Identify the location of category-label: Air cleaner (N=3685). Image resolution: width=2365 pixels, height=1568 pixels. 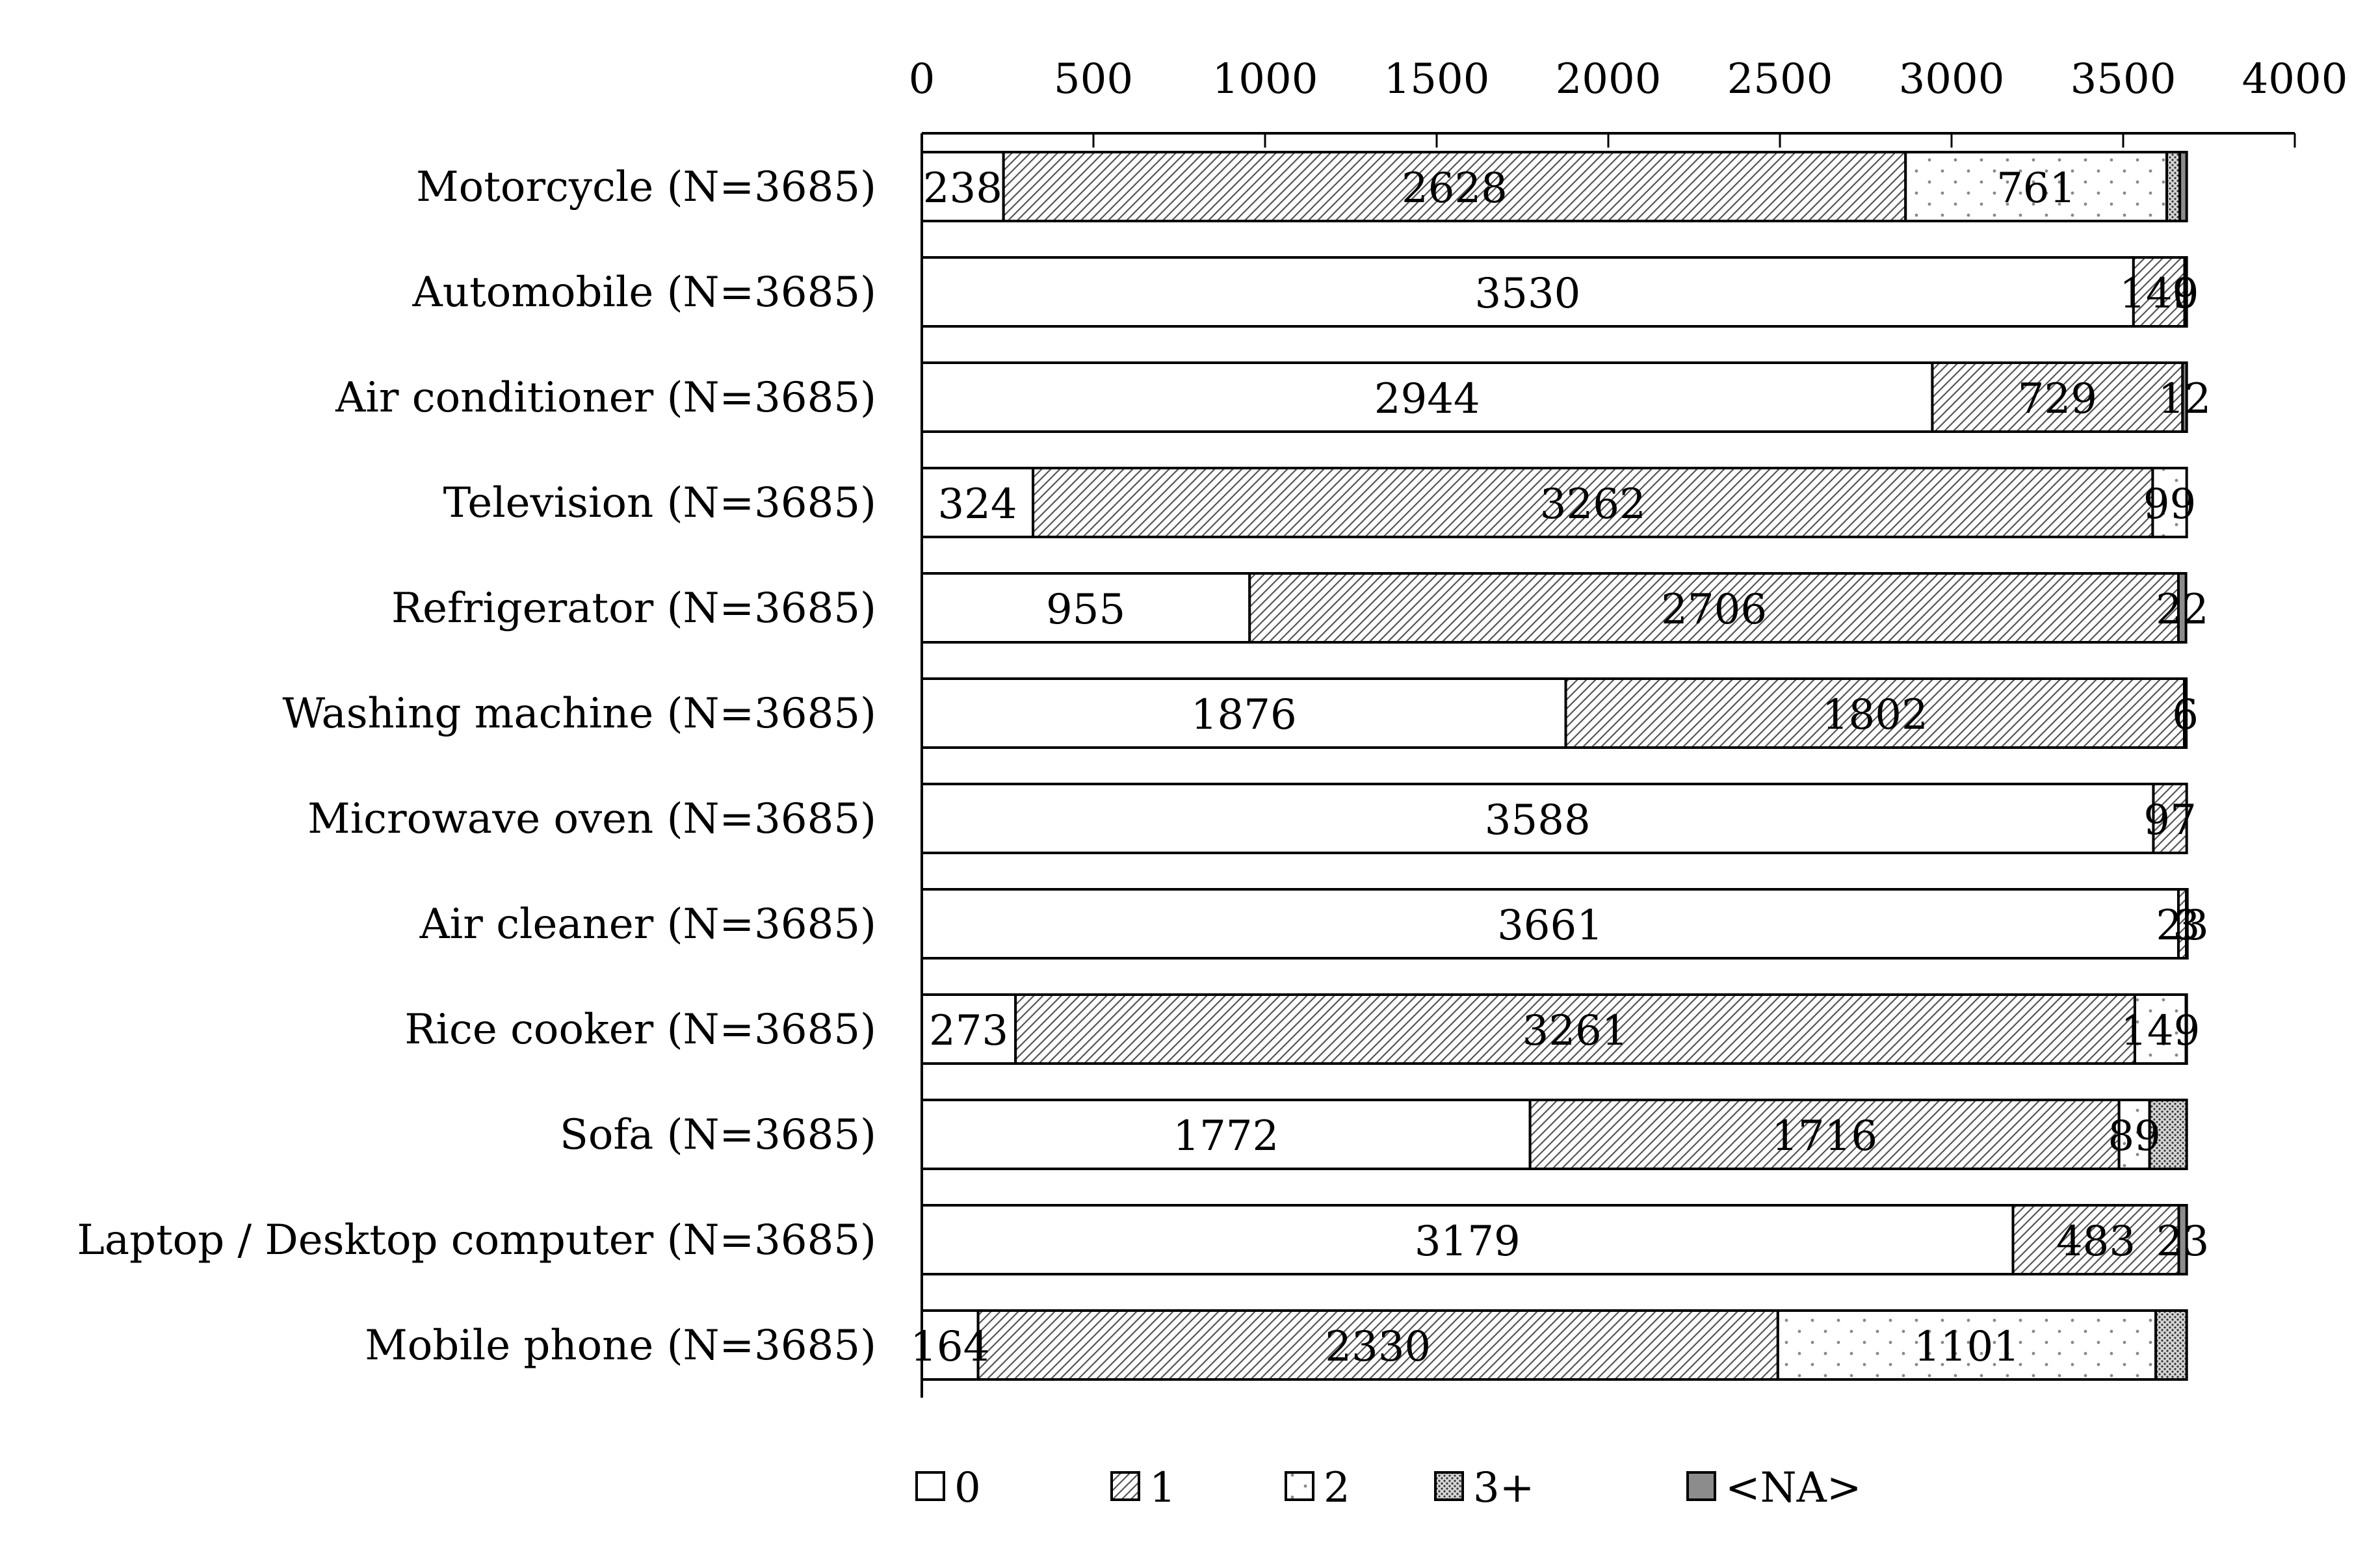
(647, 924).